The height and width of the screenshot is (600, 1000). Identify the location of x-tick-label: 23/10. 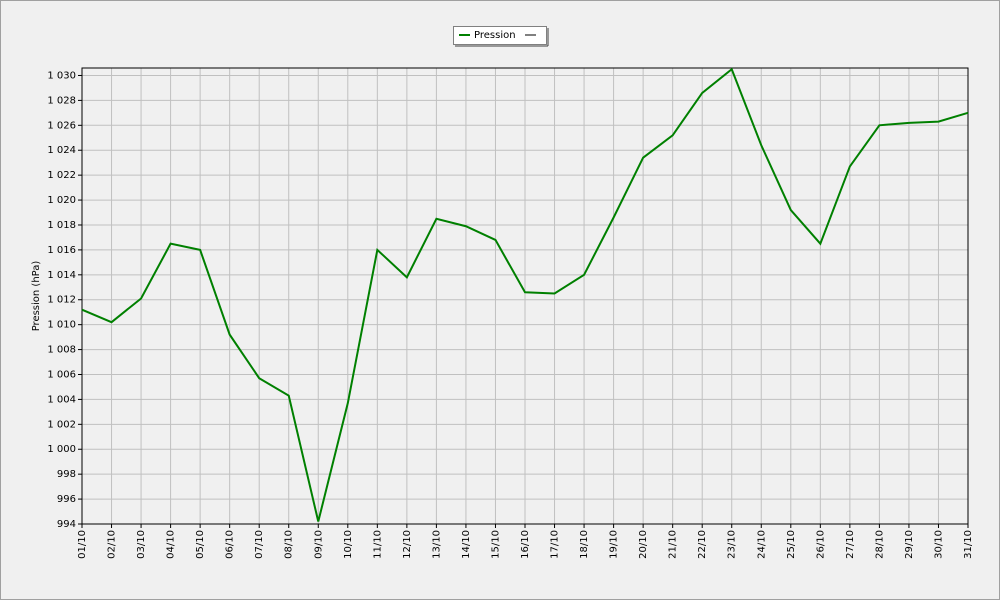
(732, 544).